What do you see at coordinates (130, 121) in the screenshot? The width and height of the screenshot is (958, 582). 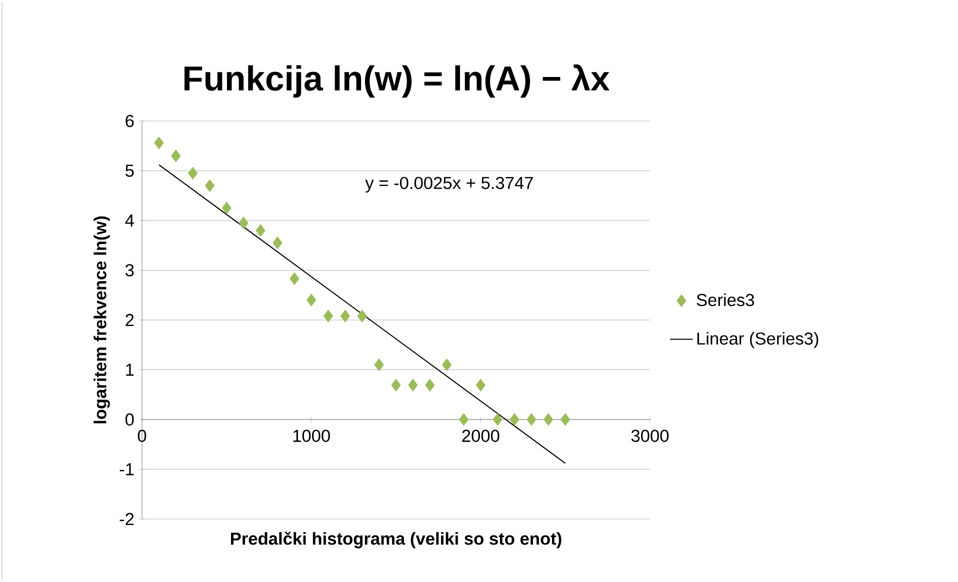 I see `y-tick-label: 6` at bounding box center [130, 121].